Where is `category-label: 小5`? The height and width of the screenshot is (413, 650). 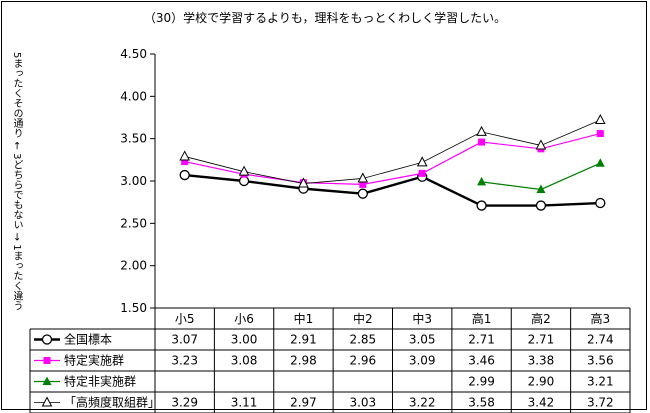 category-label: 小5 is located at coordinates (185, 319).